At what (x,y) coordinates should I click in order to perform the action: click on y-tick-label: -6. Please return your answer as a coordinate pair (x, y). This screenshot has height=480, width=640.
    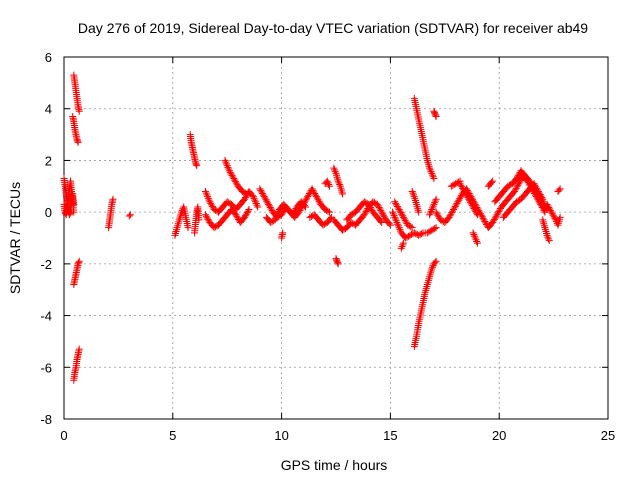
    Looking at the image, I should click on (46, 367).